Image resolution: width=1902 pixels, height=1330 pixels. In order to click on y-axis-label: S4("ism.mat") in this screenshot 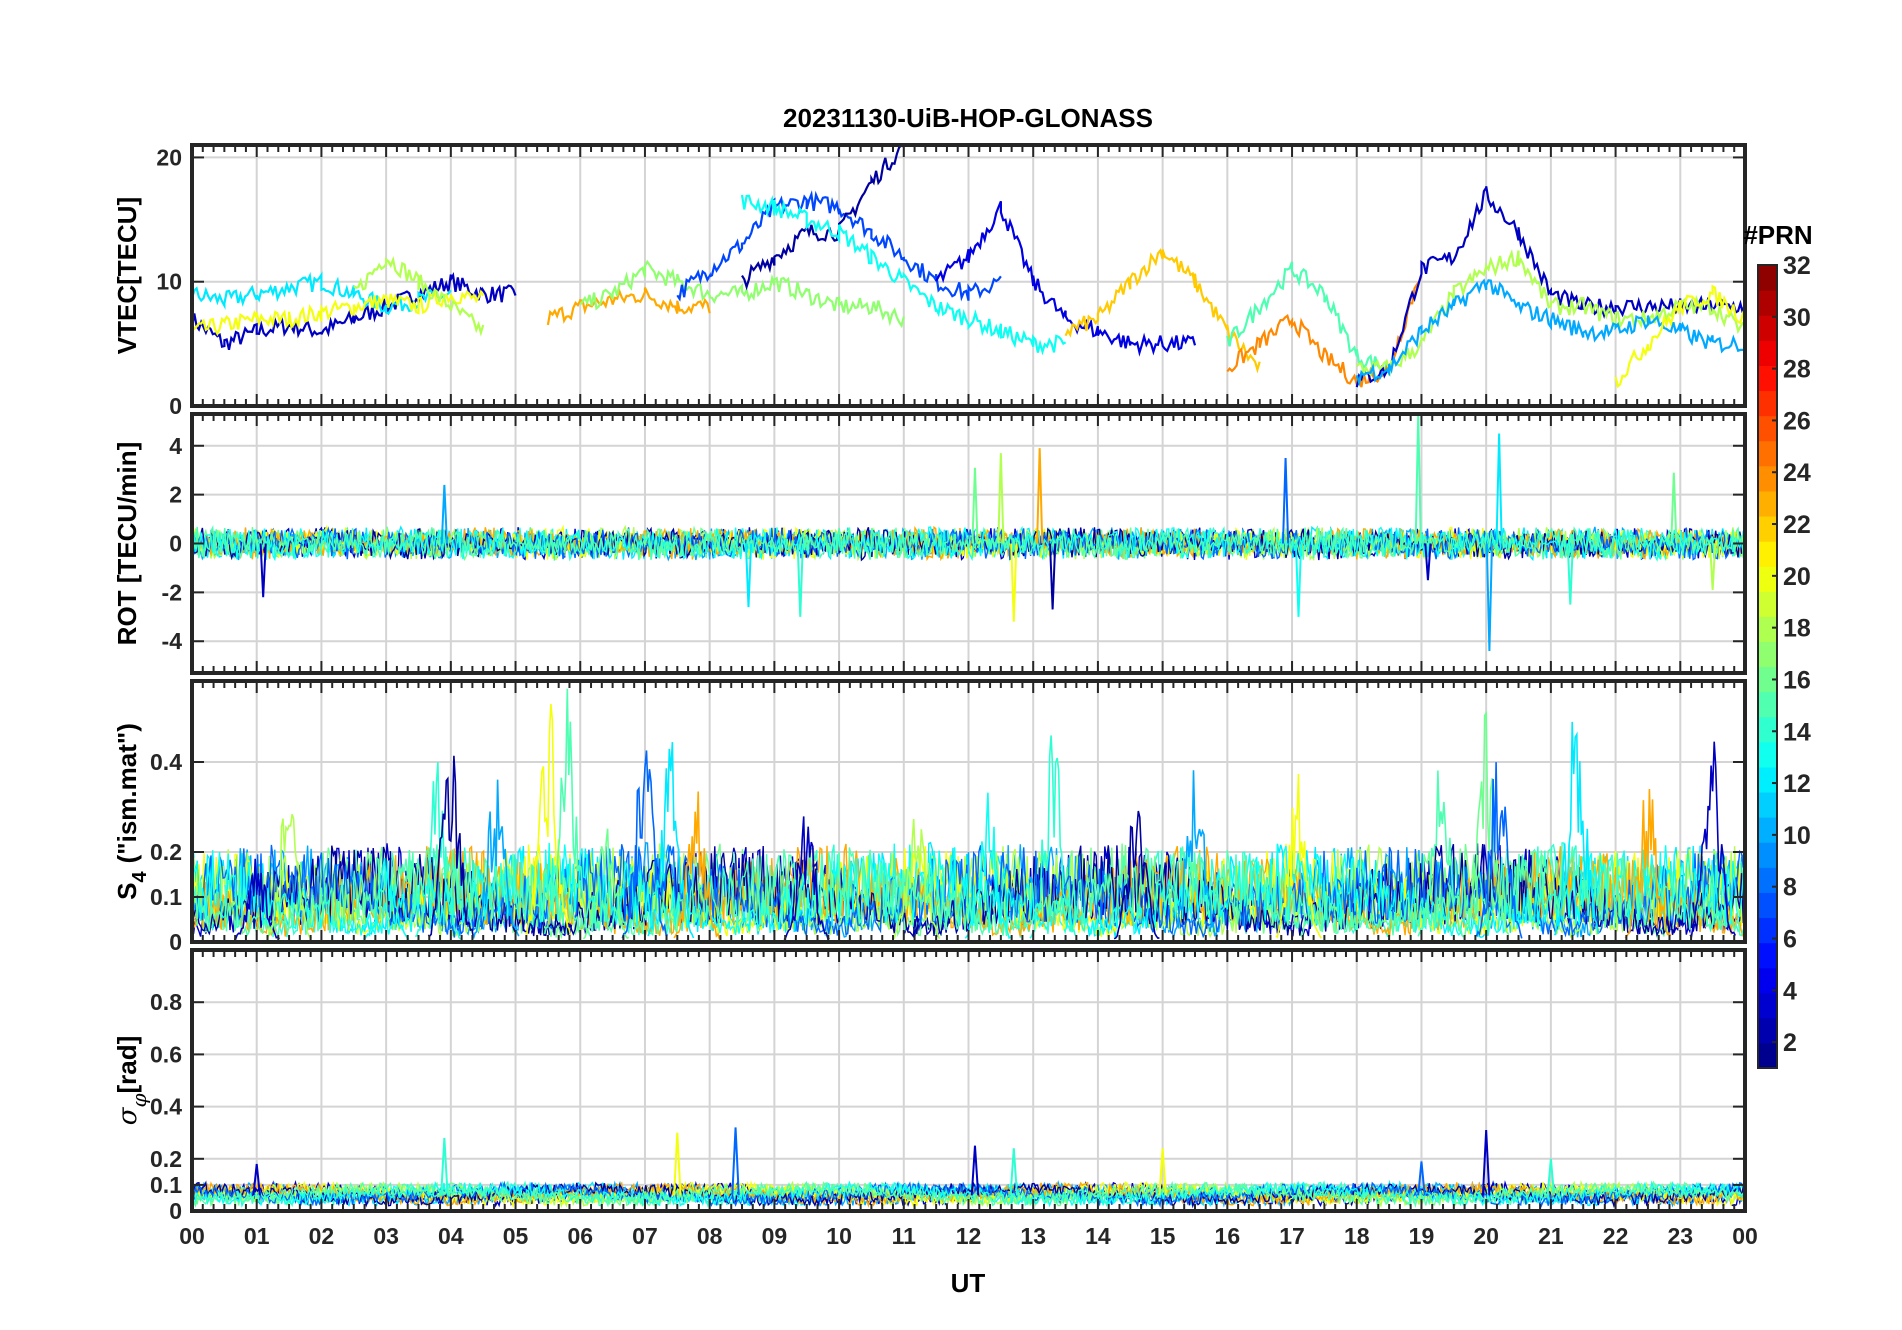, I will do `click(131, 811)`.